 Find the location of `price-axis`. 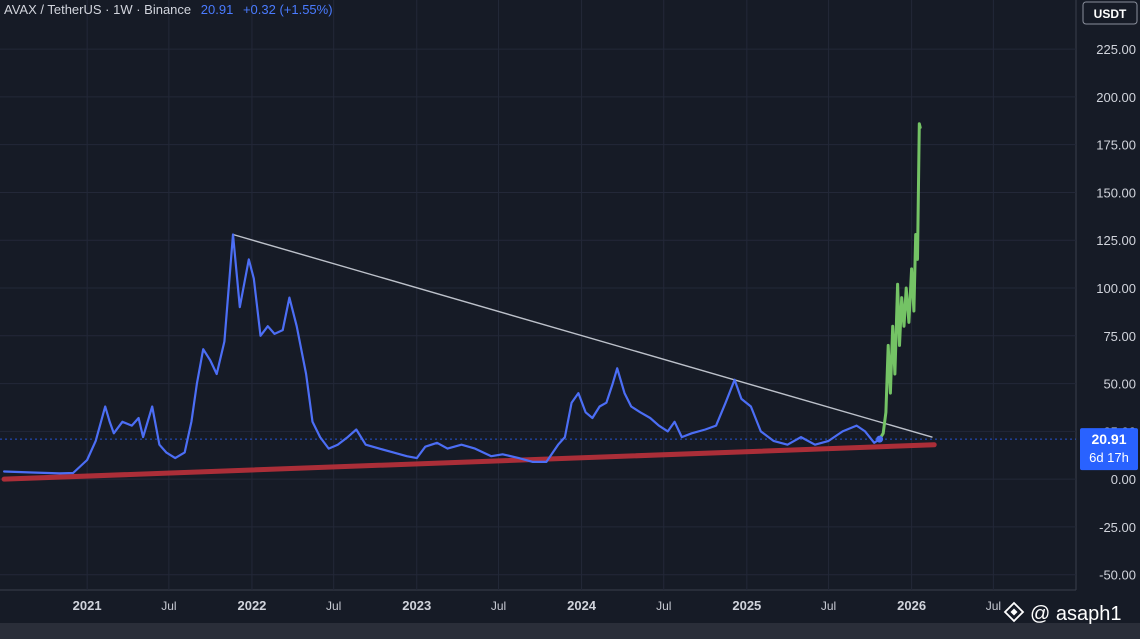

price-axis is located at coordinates (1108, 311).